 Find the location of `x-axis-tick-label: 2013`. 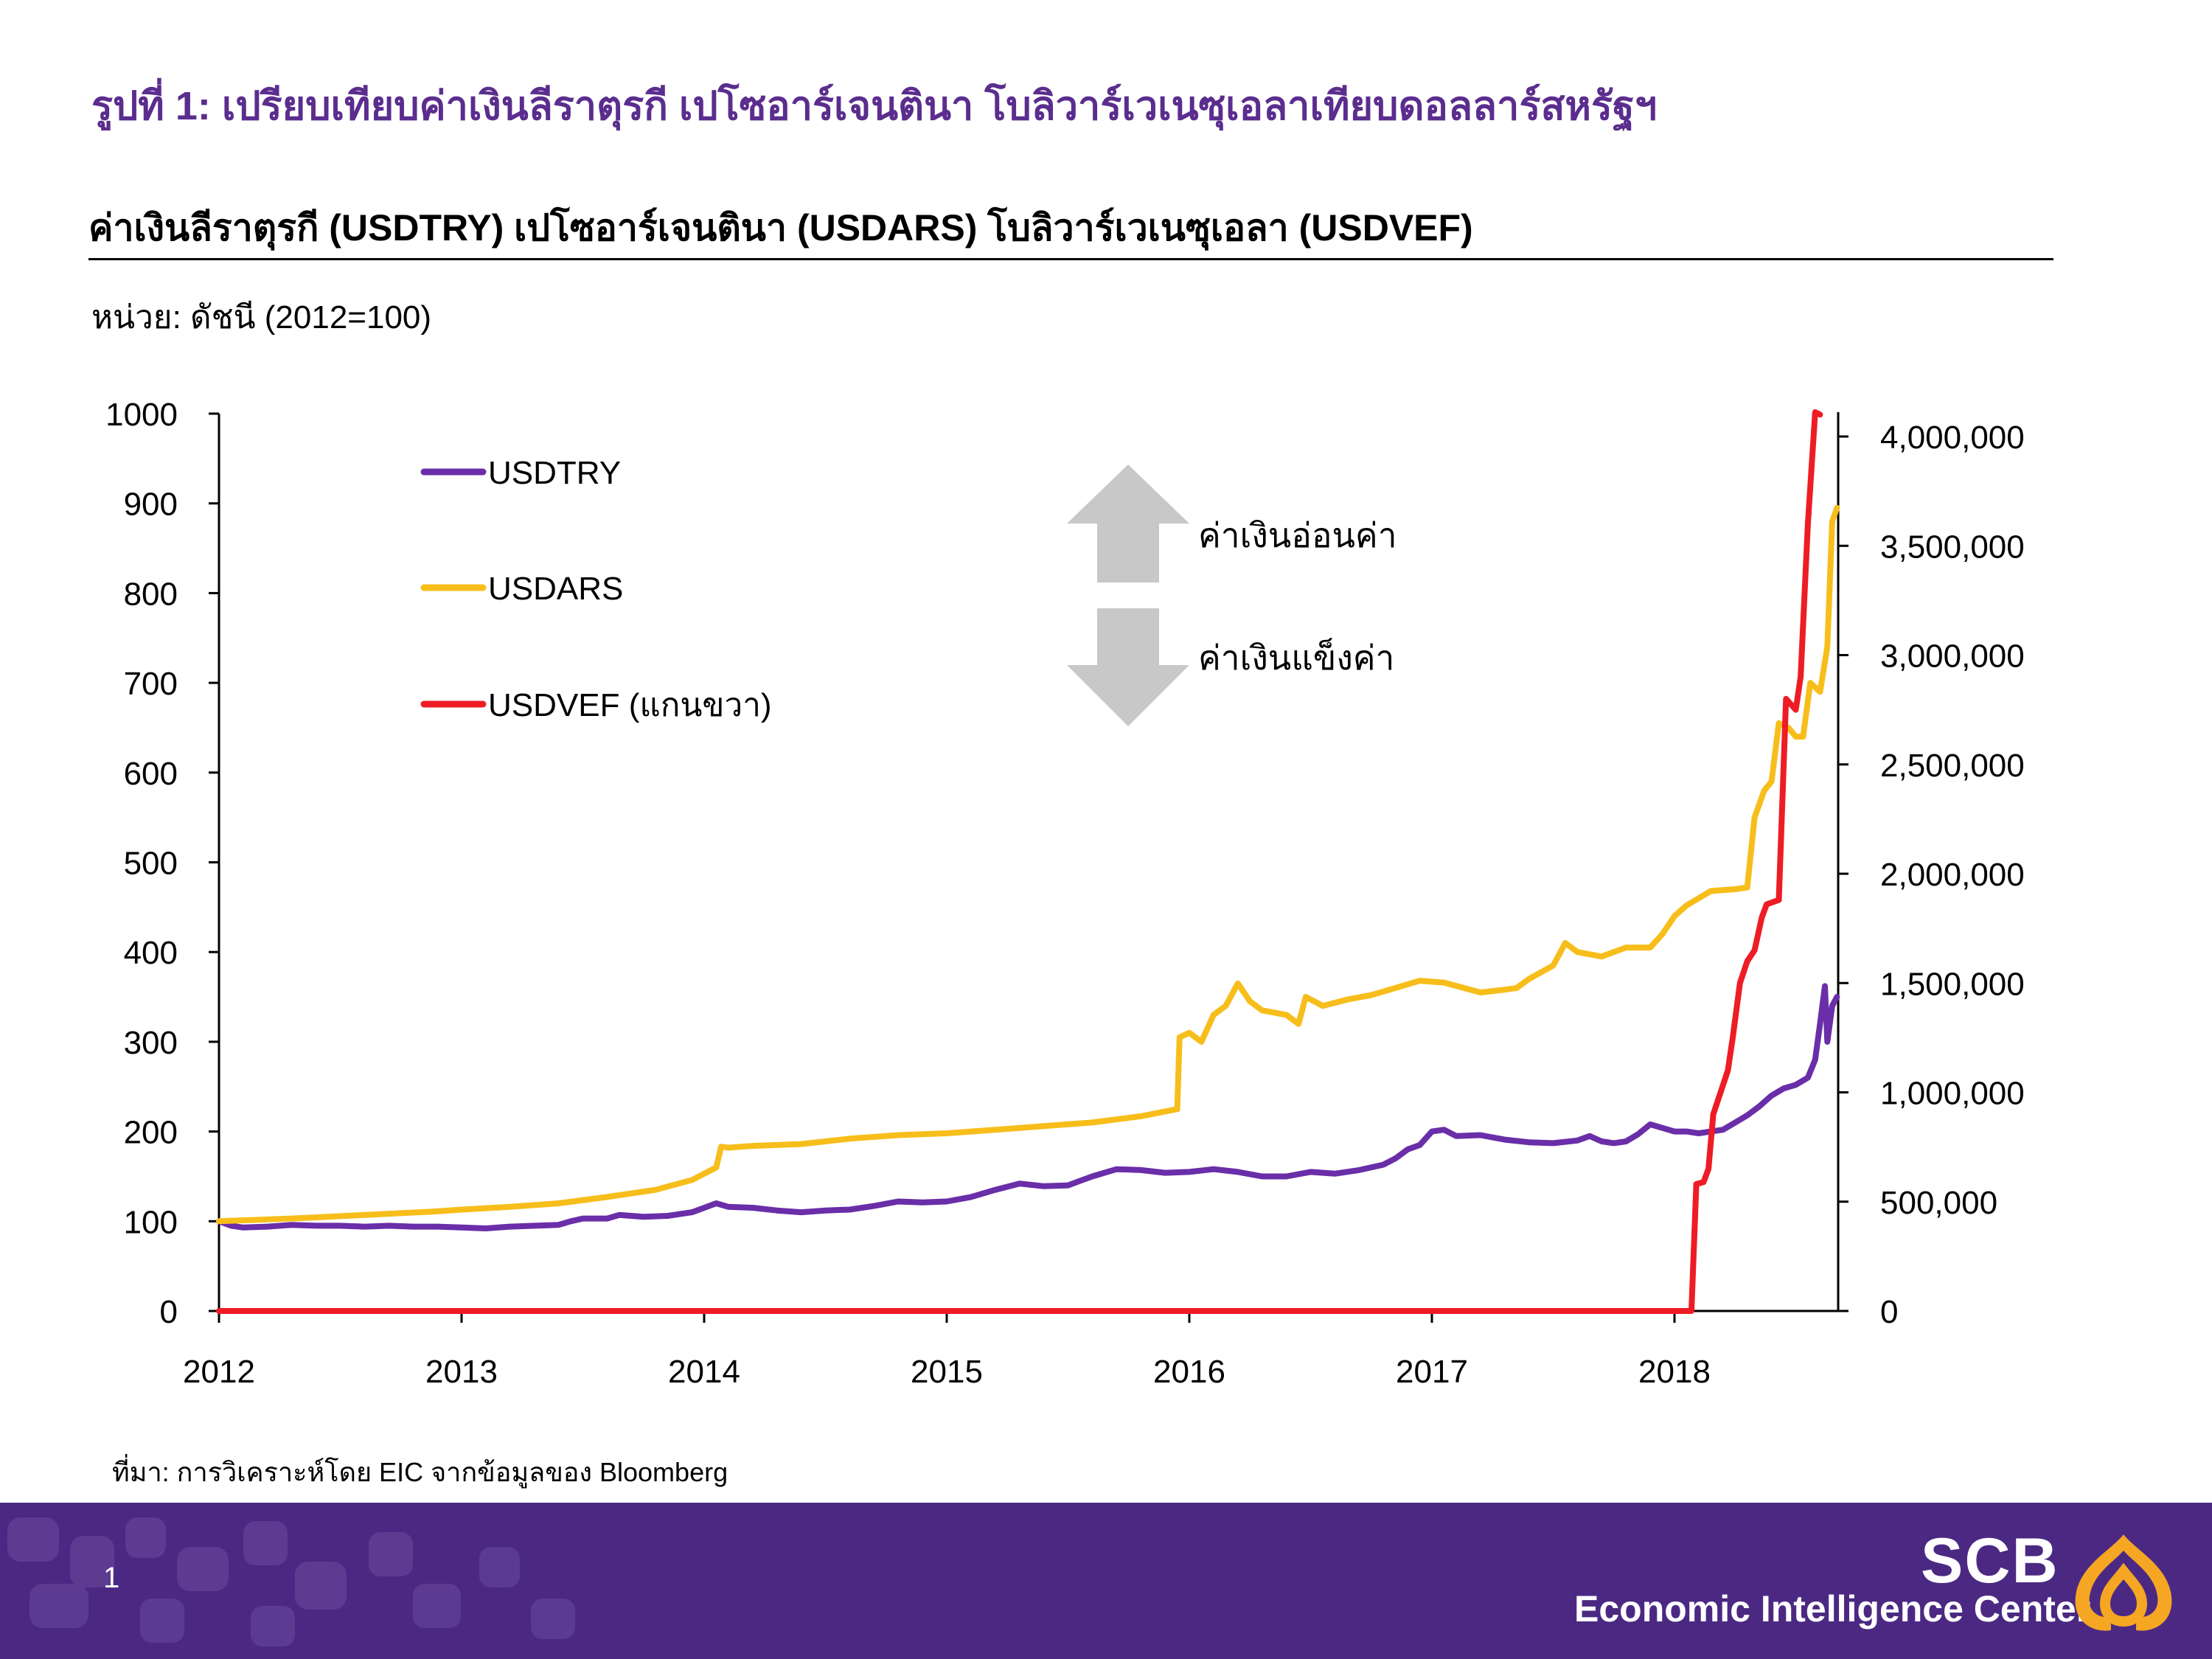

x-axis-tick-label: 2013 is located at coordinates (461, 1372).